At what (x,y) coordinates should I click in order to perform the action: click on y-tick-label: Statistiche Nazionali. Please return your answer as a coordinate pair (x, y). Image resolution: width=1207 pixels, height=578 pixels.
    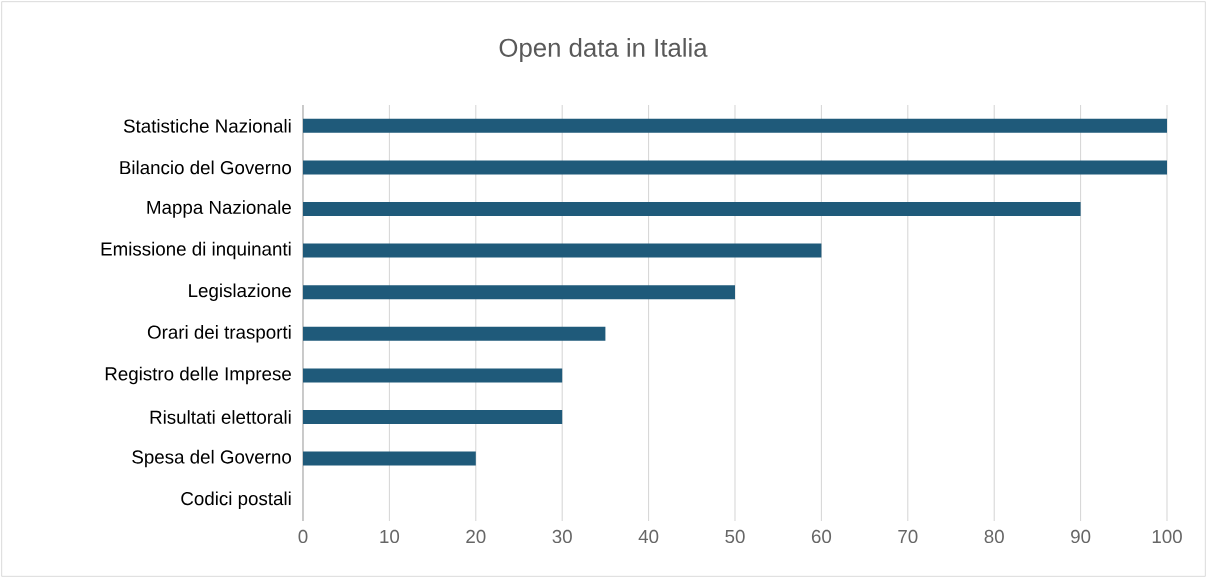
    Looking at the image, I should click on (207, 125).